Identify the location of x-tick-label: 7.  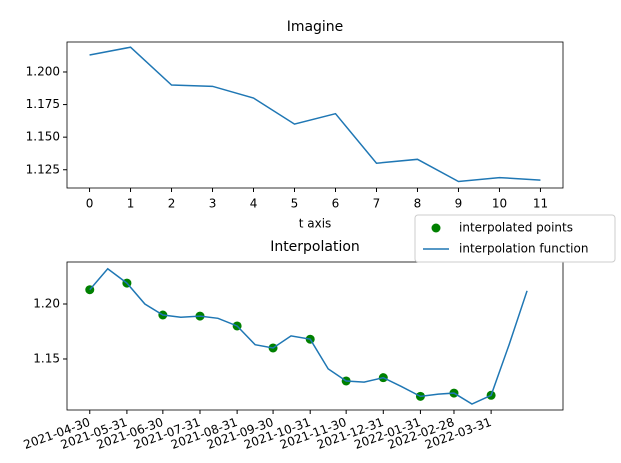
(377, 204).